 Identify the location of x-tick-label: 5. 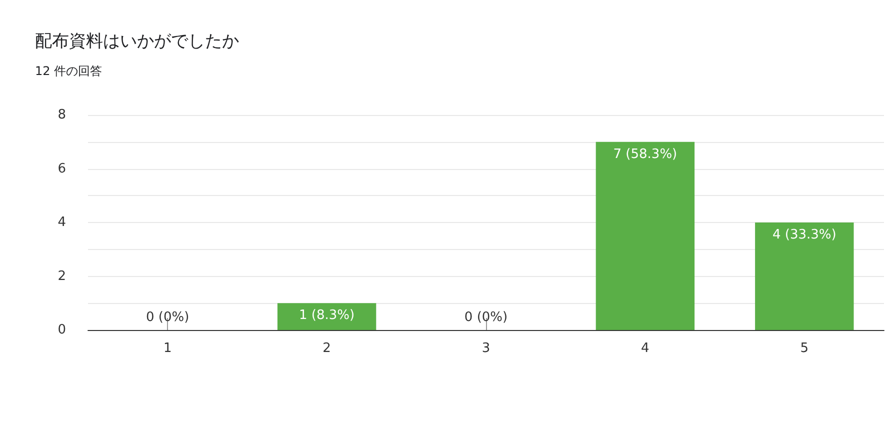
(804, 348).